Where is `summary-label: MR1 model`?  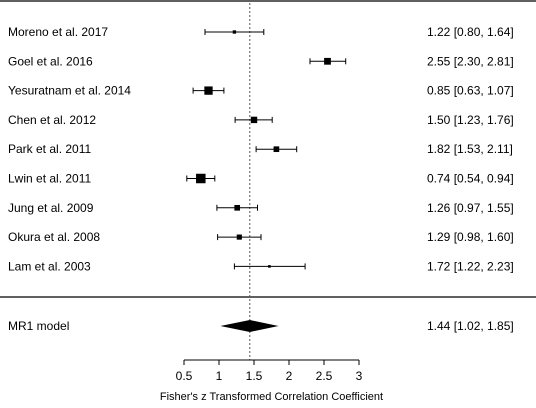 summary-label: MR1 model is located at coordinates (38, 326).